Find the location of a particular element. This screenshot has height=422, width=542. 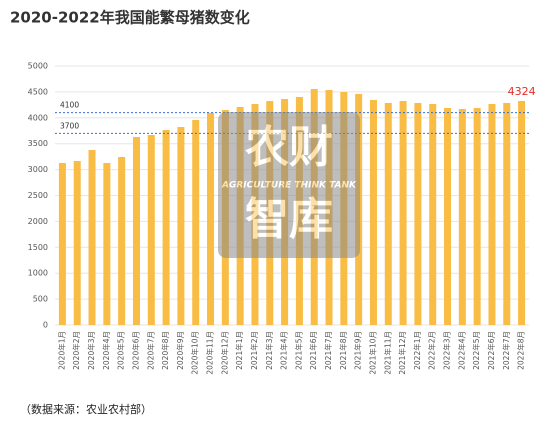

x-tick-label: 2021年3月 is located at coordinates (269, 350).